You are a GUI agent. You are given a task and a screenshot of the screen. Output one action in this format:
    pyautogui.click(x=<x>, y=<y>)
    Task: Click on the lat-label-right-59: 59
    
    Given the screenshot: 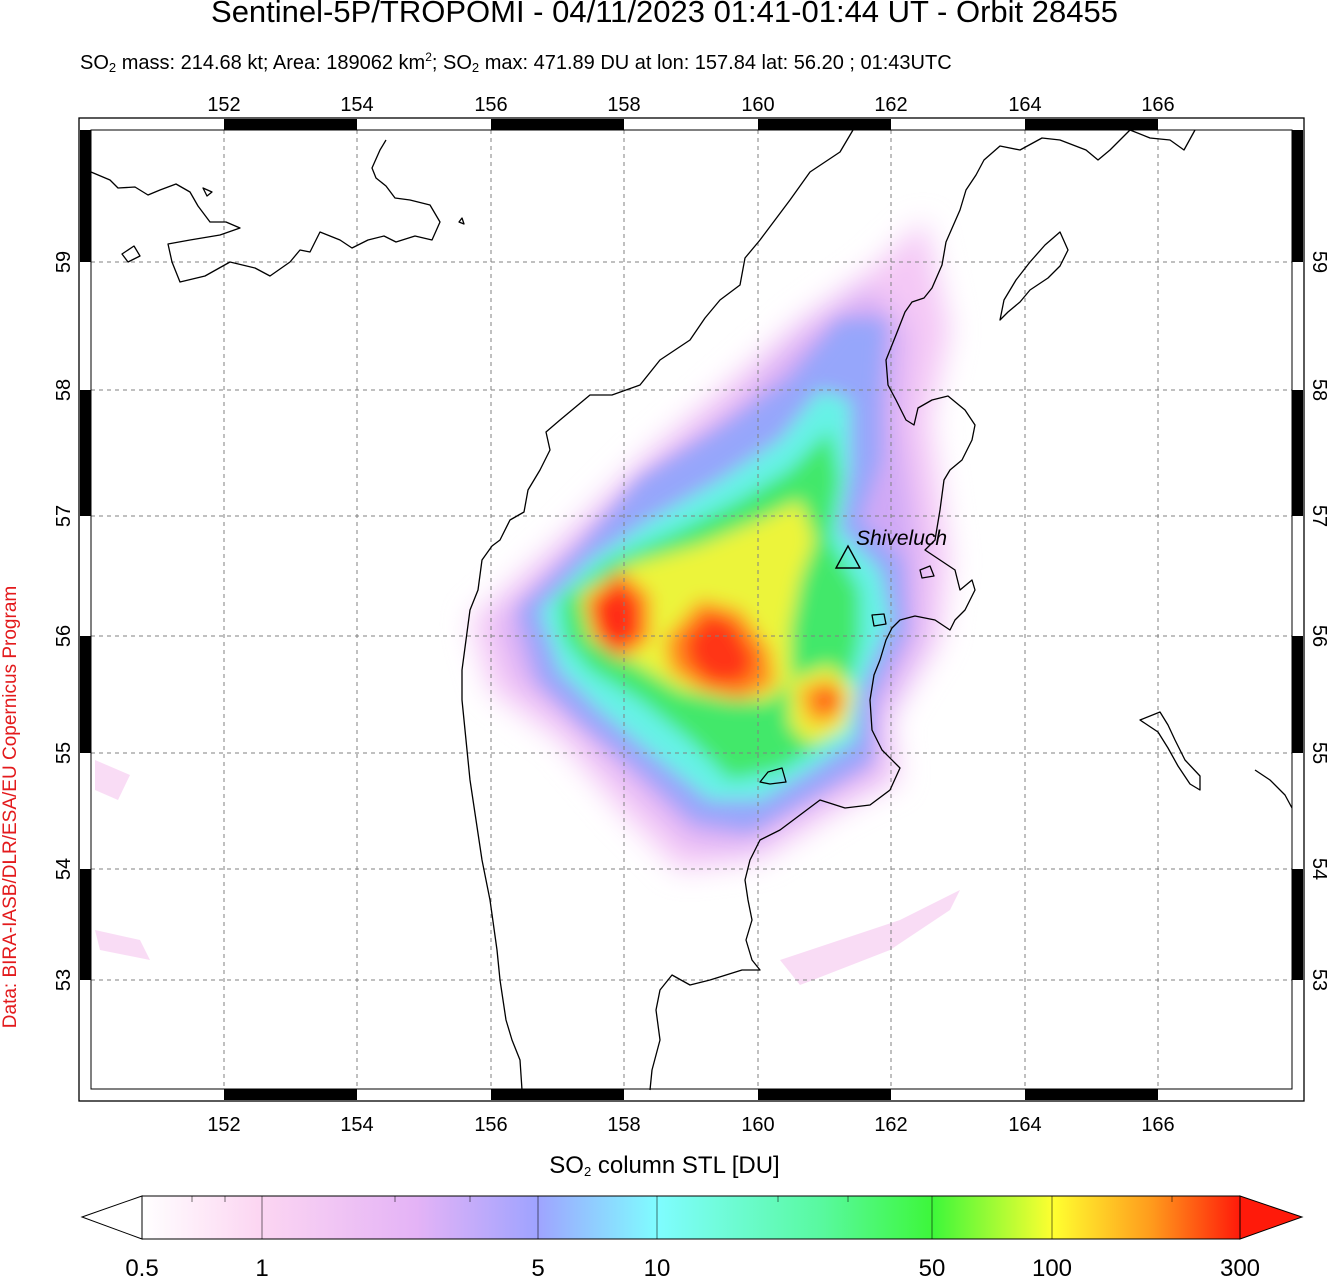 What is the action you would take?
    pyautogui.click(x=1318, y=262)
    